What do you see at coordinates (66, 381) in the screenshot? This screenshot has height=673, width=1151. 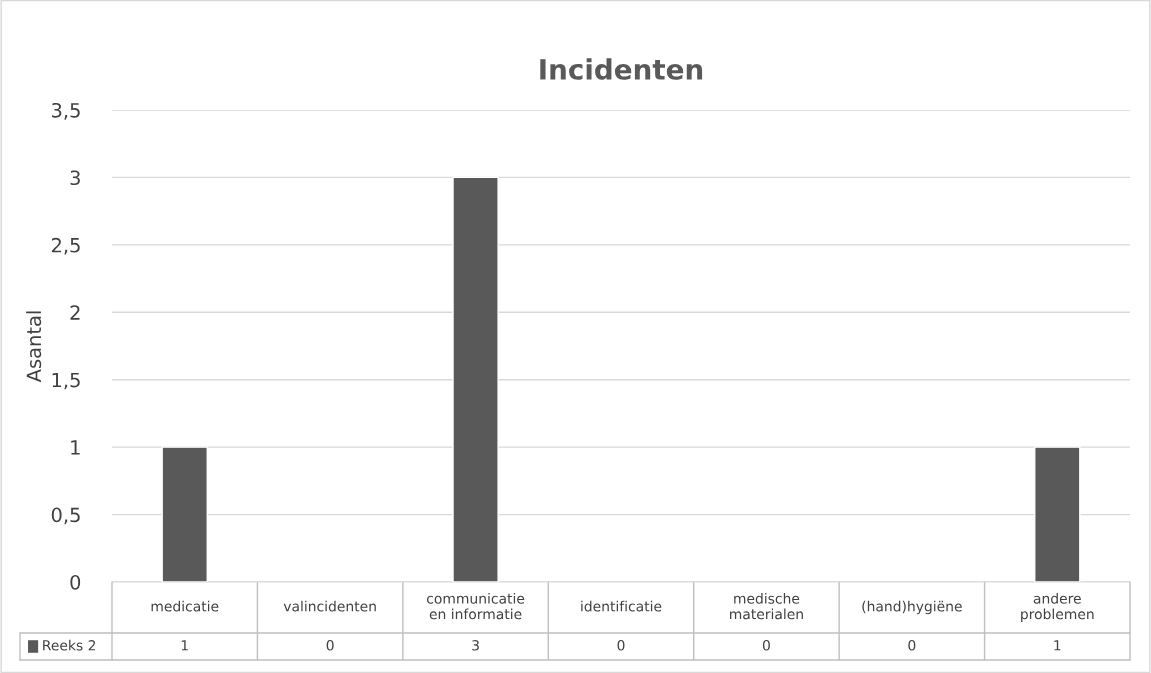 I see `y-tick-label: 1,5` at bounding box center [66, 381].